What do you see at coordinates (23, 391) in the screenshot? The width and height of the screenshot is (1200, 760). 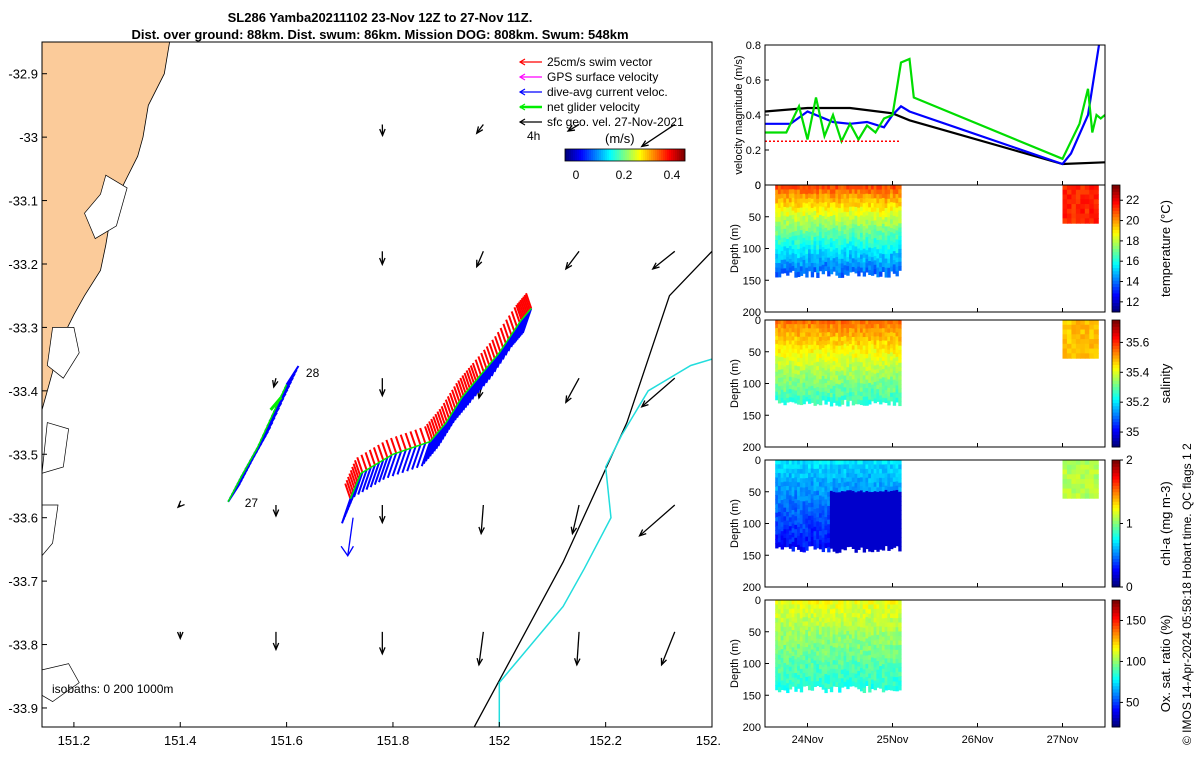 I see `map-ytick--33.4: -33.4` at bounding box center [23, 391].